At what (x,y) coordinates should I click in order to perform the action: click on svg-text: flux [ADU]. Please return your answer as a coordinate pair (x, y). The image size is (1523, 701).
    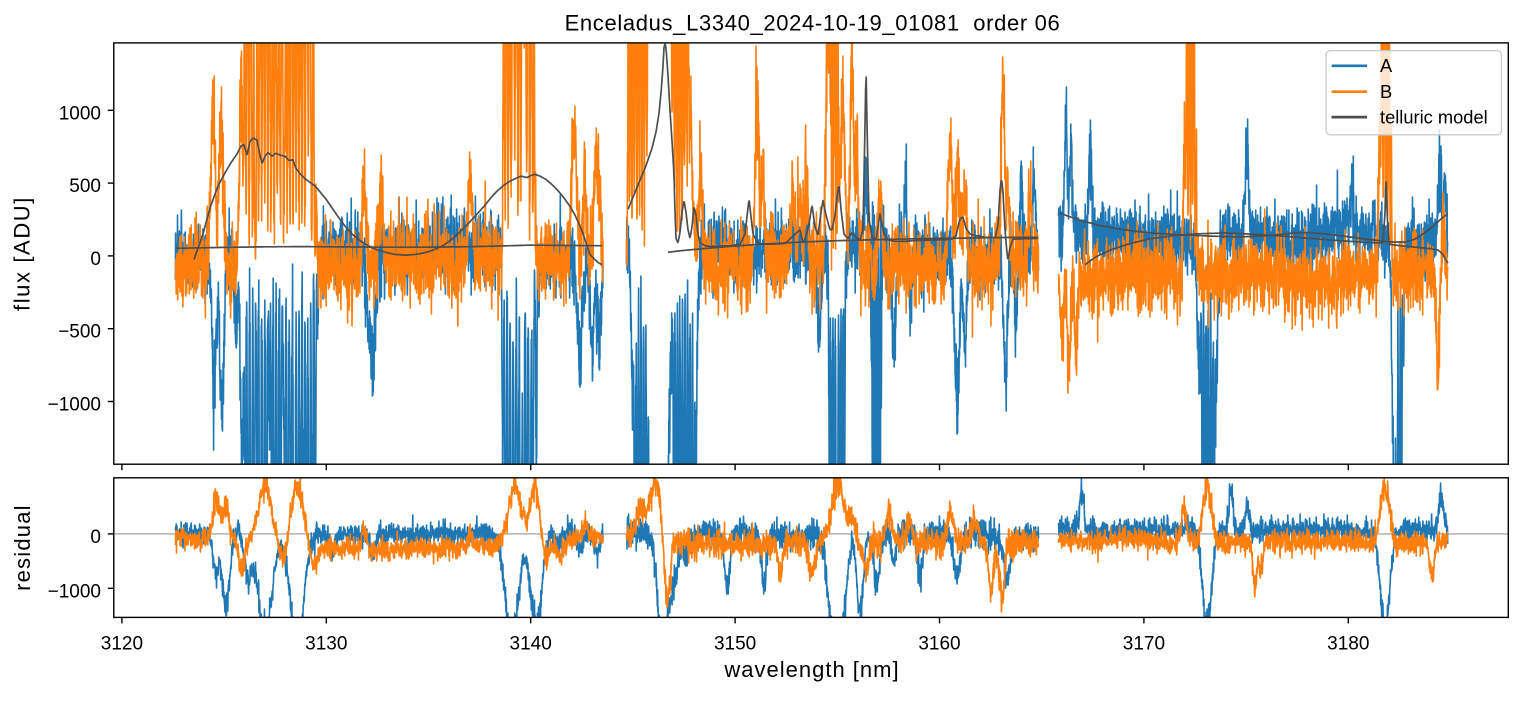
    Looking at the image, I should click on (22, 253).